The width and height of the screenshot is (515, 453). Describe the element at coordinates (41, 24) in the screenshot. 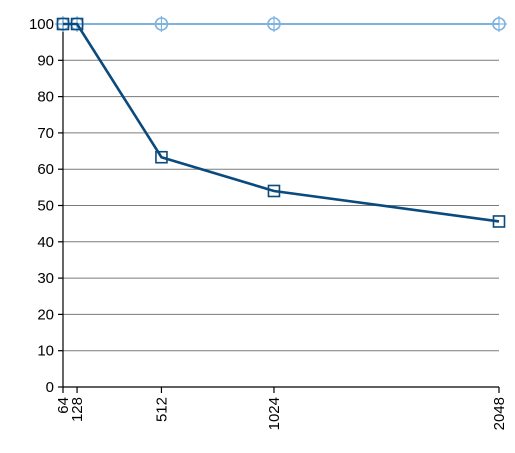

I see `y-tick-label-100: 100` at that location.